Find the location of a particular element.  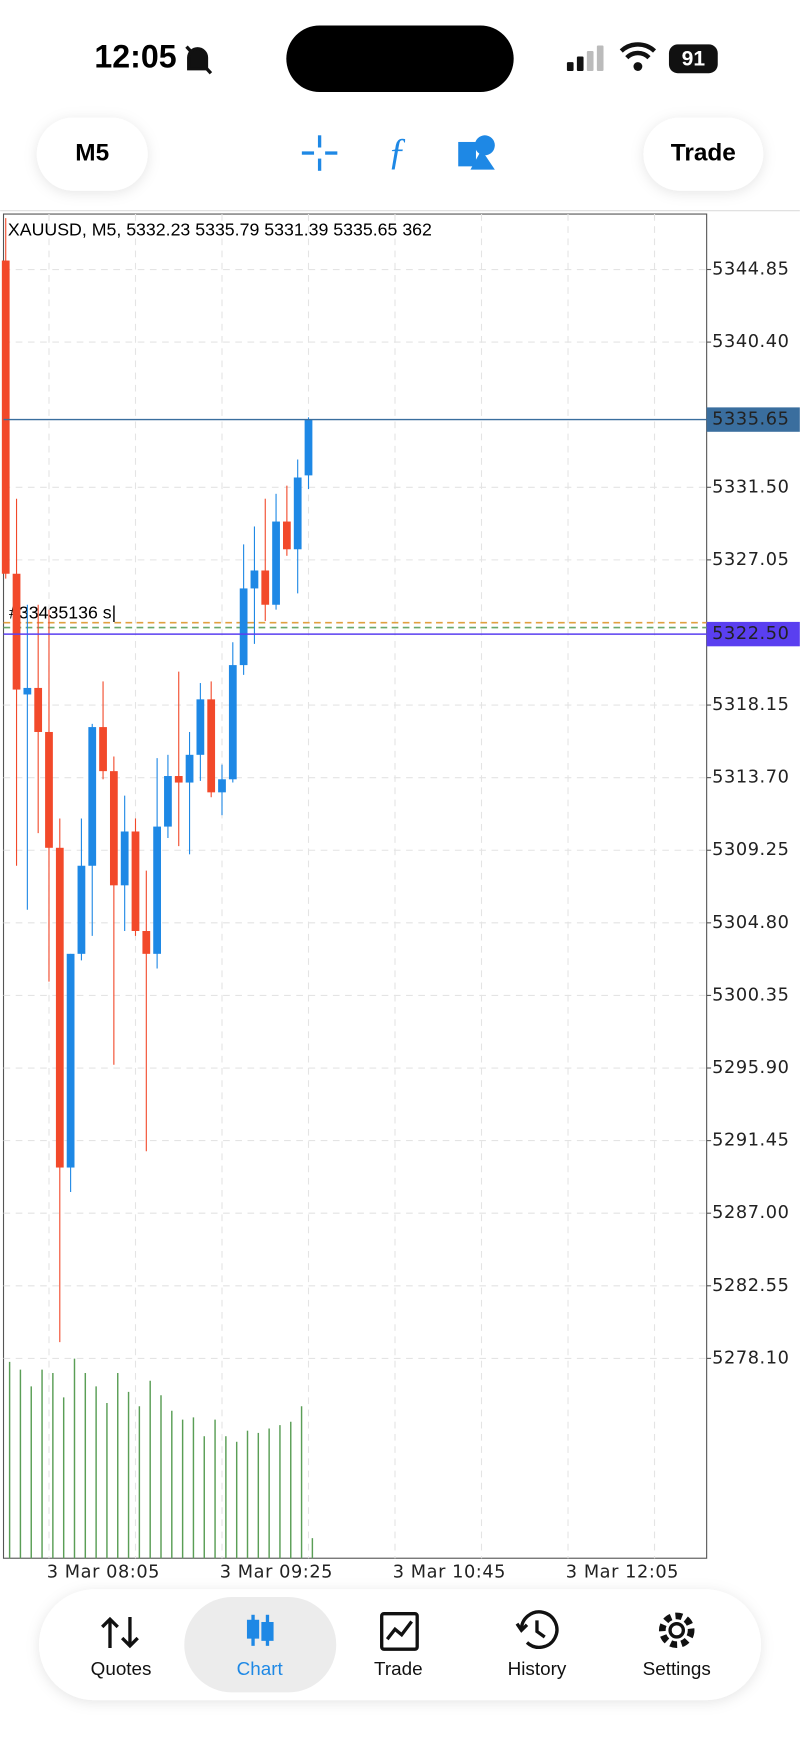

y-tick-label: 5287.00 is located at coordinates (750, 1213).